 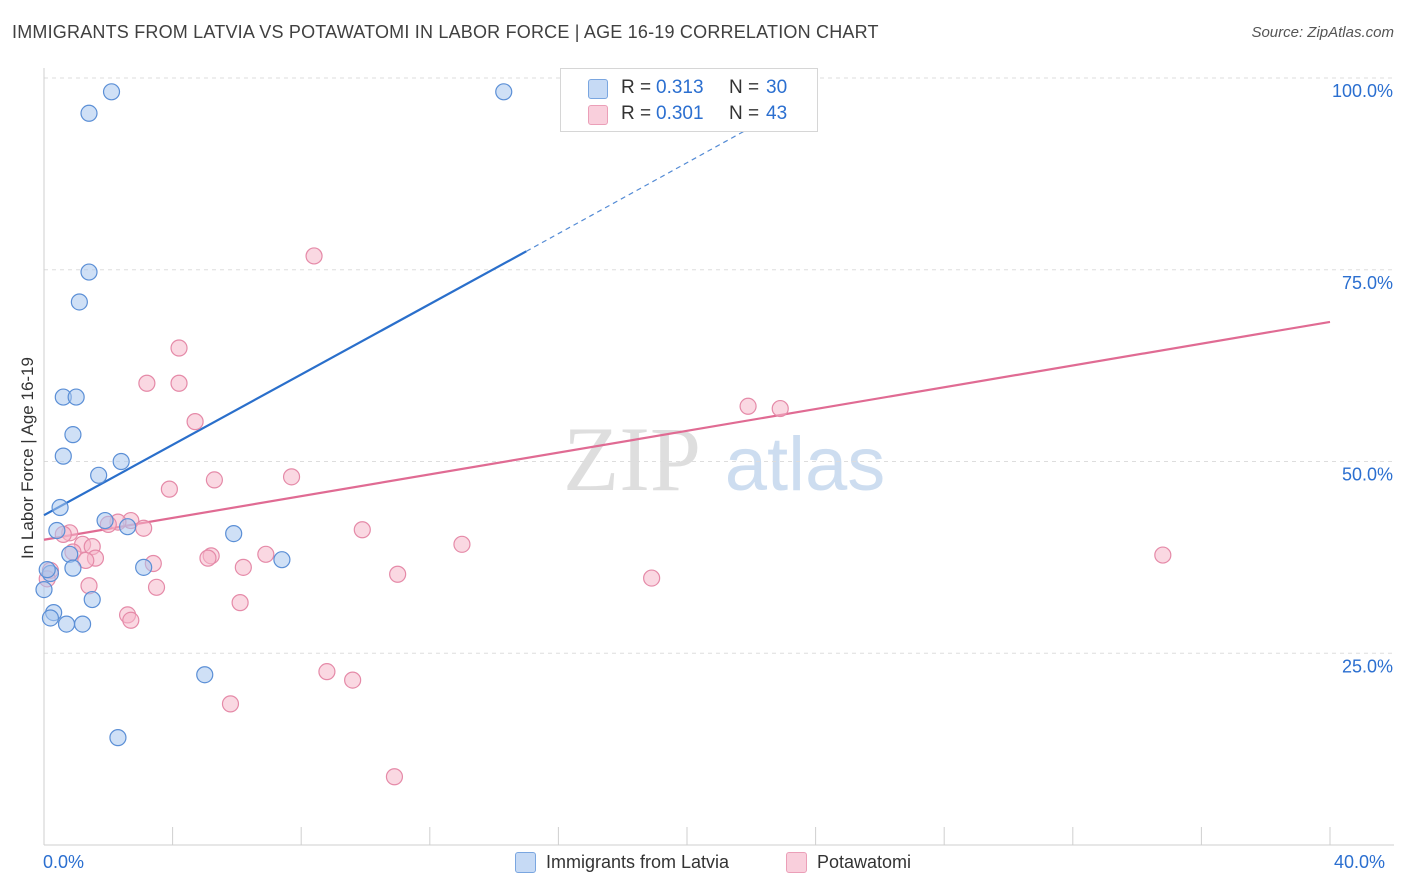 I want to click on legend-swatch-blue, so click(x=598, y=89).